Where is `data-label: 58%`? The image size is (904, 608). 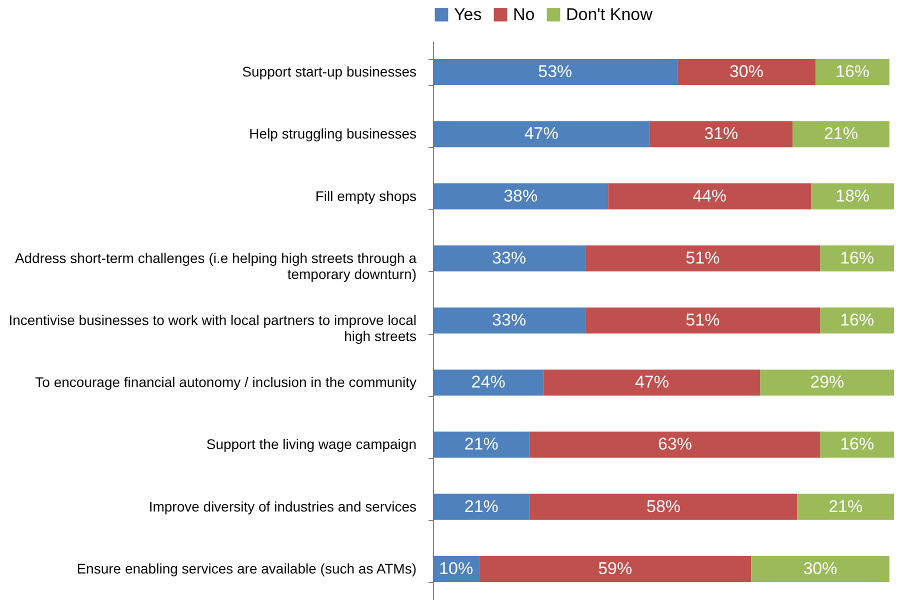 data-label: 58% is located at coordinates (663, 506).